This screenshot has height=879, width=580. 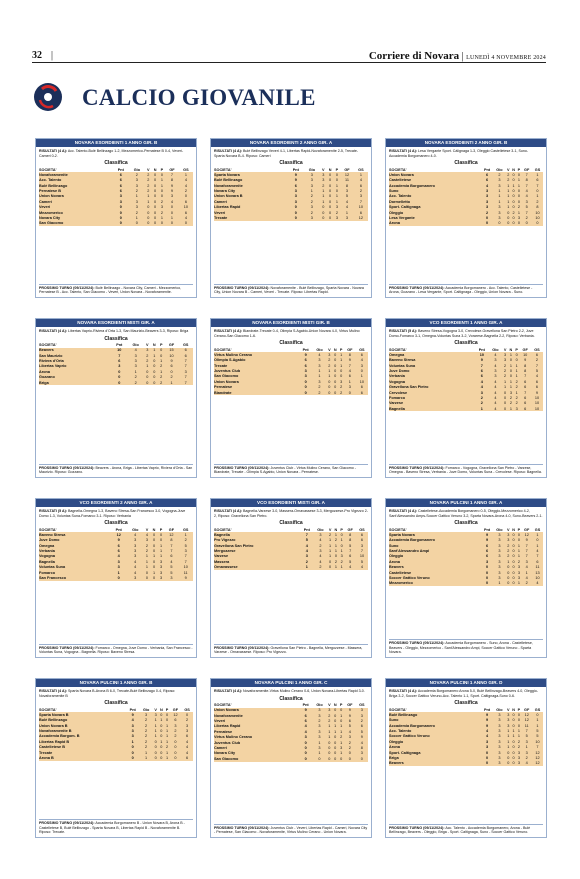 I want to click on team-name: Cameri, so click(x=76, y=202).